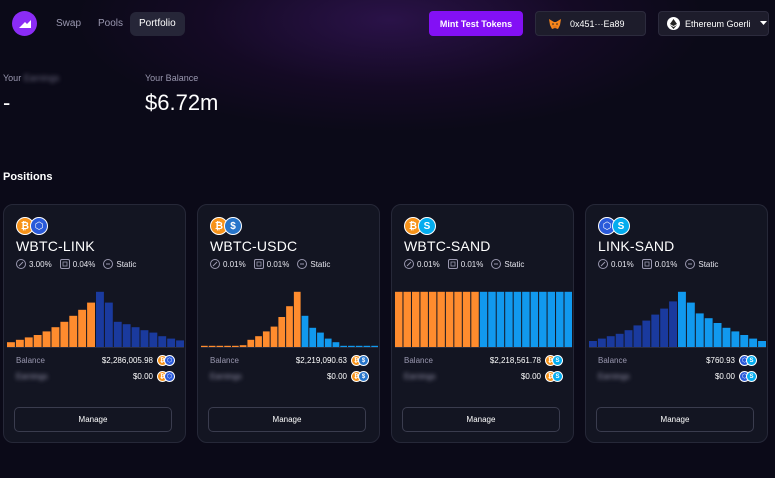 The height and width of the screenshot is (478, 775). I want to click on pair-token-icons: ₿ $, so click(226, 226).